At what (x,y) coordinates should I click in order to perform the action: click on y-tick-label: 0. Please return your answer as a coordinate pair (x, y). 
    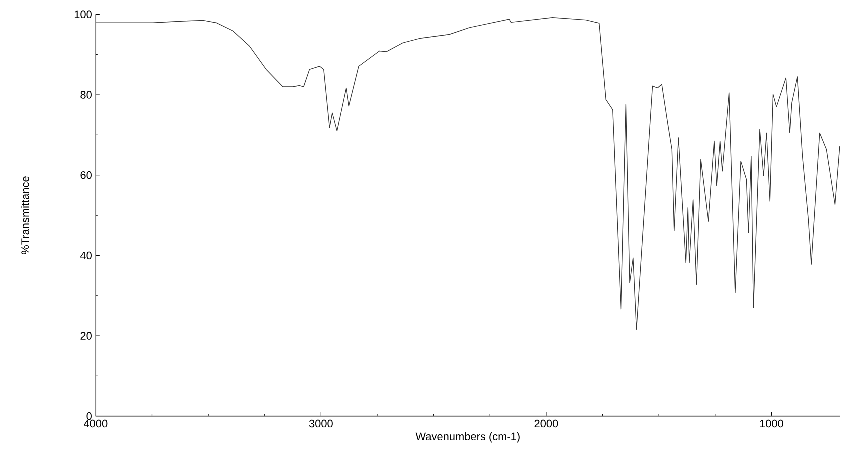
    Looking at the image, I should click on (89, 416).